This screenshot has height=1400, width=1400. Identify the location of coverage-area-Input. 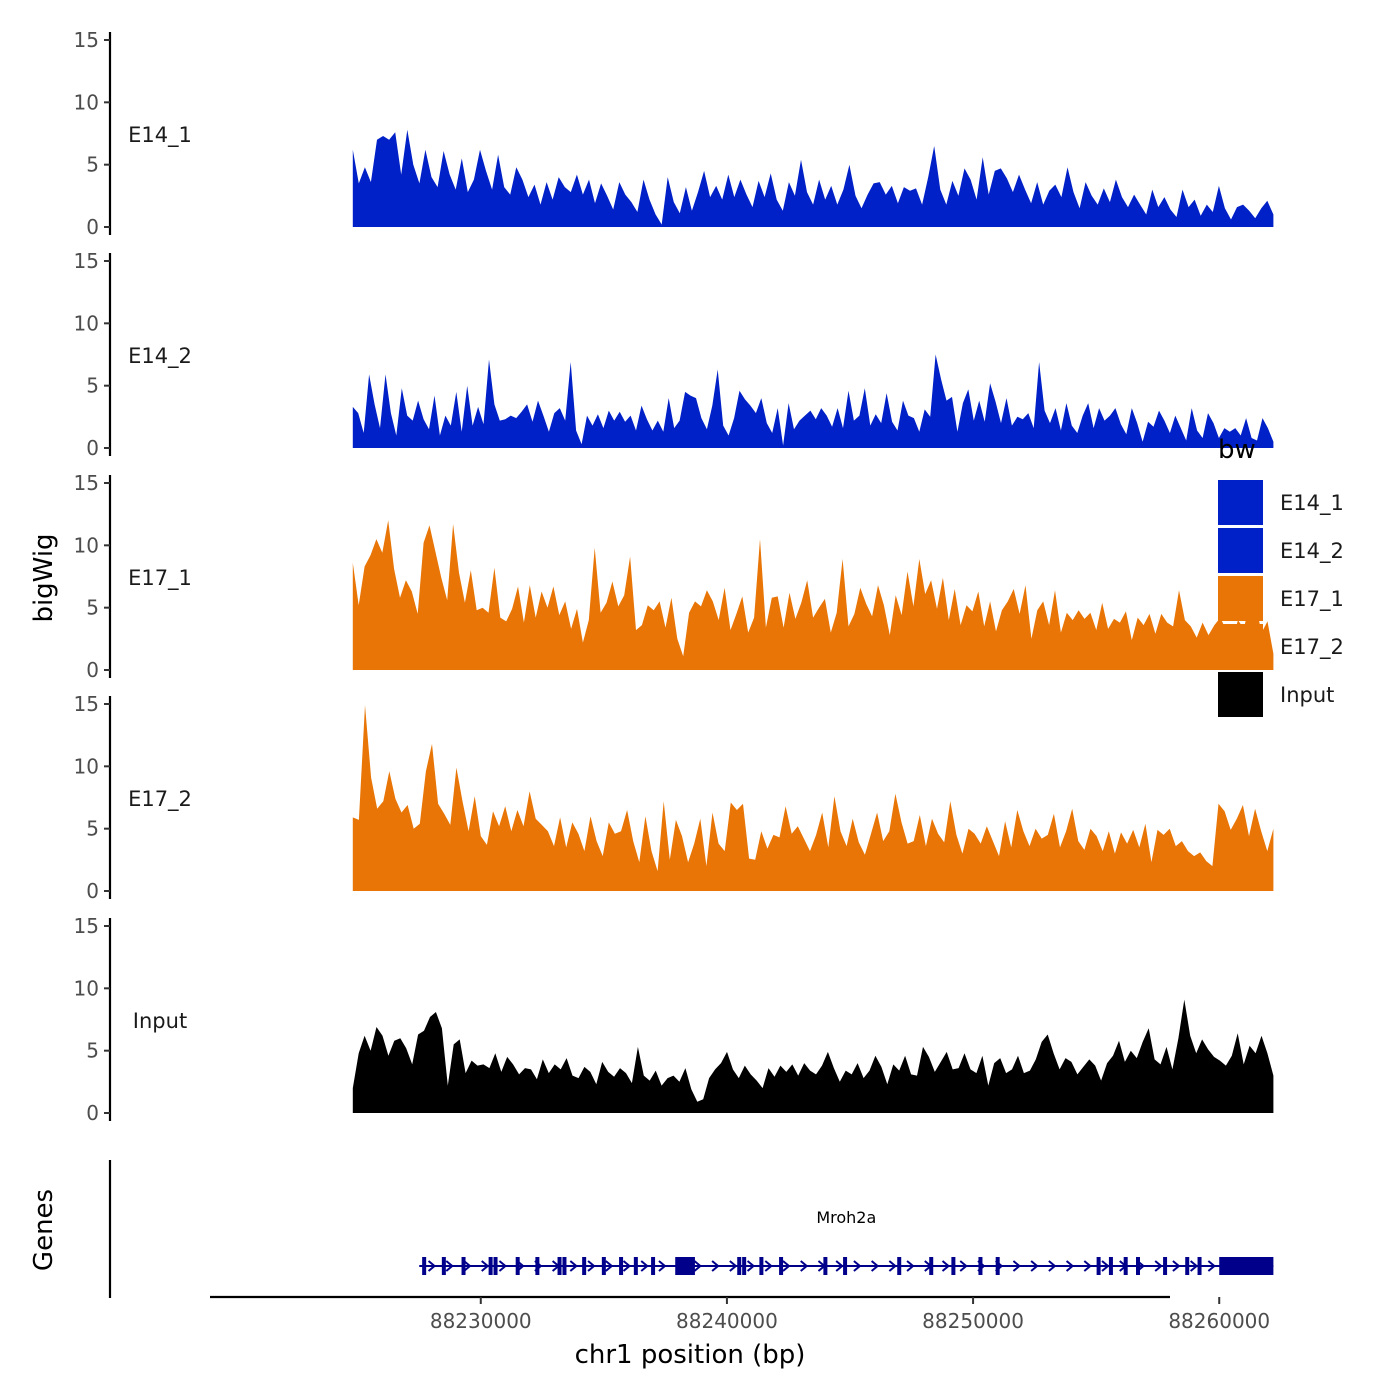
(813, 1056).